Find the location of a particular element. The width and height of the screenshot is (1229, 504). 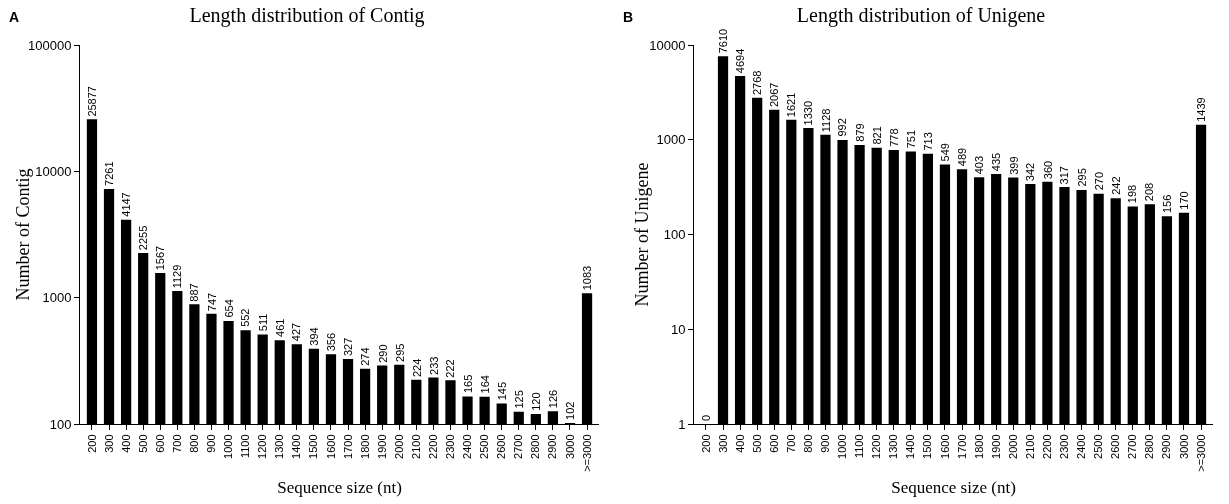

data-label: 290 is located at coordinates (382, 353).